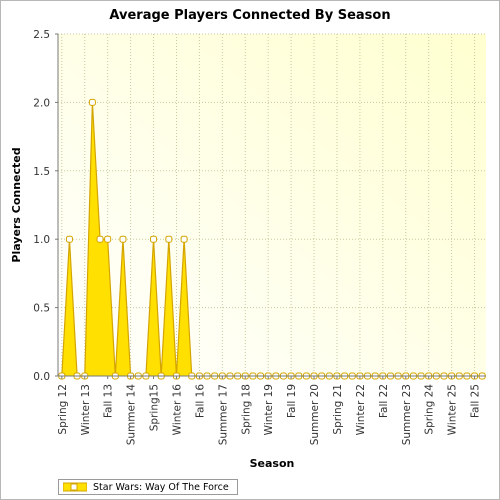  What do you see at coordinates (155, 407) in the screenshot?
I see `x-tick-label: Spring15` at bounding box center [155, 407].